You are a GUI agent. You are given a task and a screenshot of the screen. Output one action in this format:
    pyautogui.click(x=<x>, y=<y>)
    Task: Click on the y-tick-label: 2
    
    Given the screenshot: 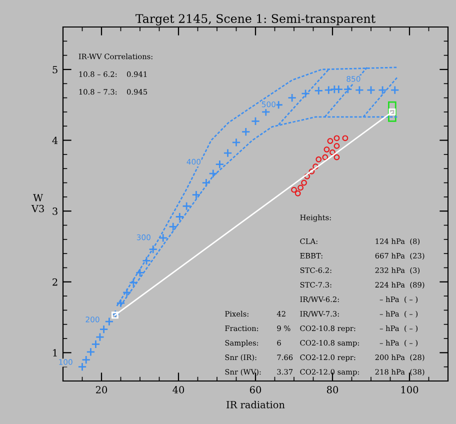 What is the action you would take?
    pyautogui.click(x=55, y=282)
    